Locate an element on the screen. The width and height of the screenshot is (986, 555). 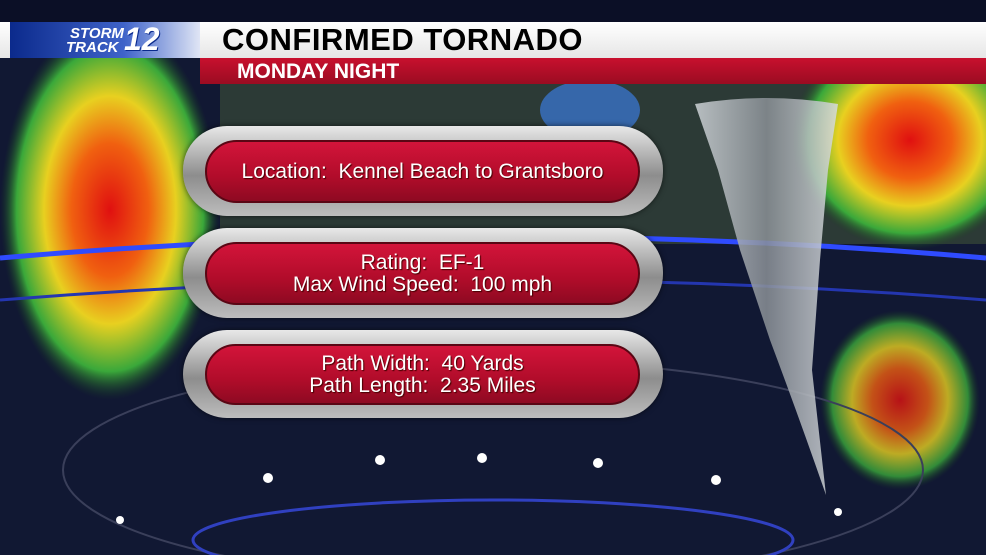
panel-body: Rating: EF-1 Max Wind Speed: 100 mph is located at coordinates (422, 273).